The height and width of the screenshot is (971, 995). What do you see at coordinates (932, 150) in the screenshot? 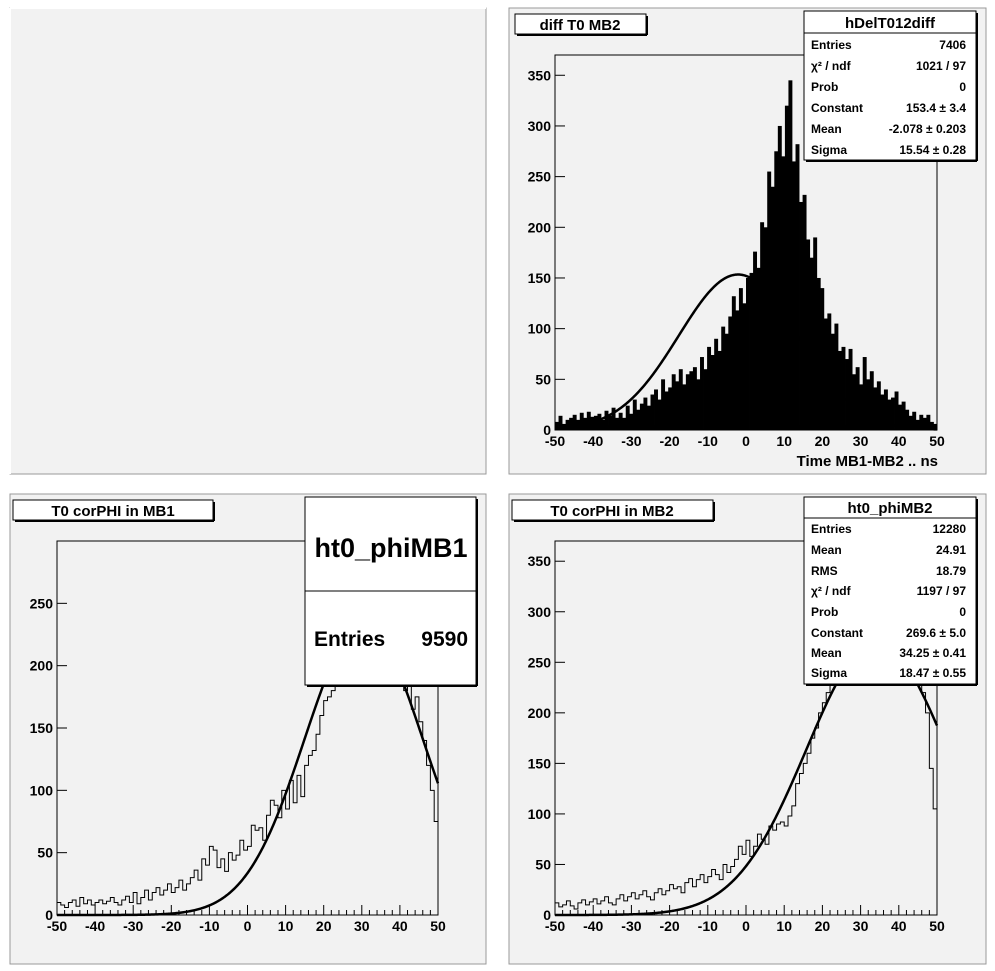
I see `stat-value: 15.54 ± 0.28` at bounding box center [932, 150].